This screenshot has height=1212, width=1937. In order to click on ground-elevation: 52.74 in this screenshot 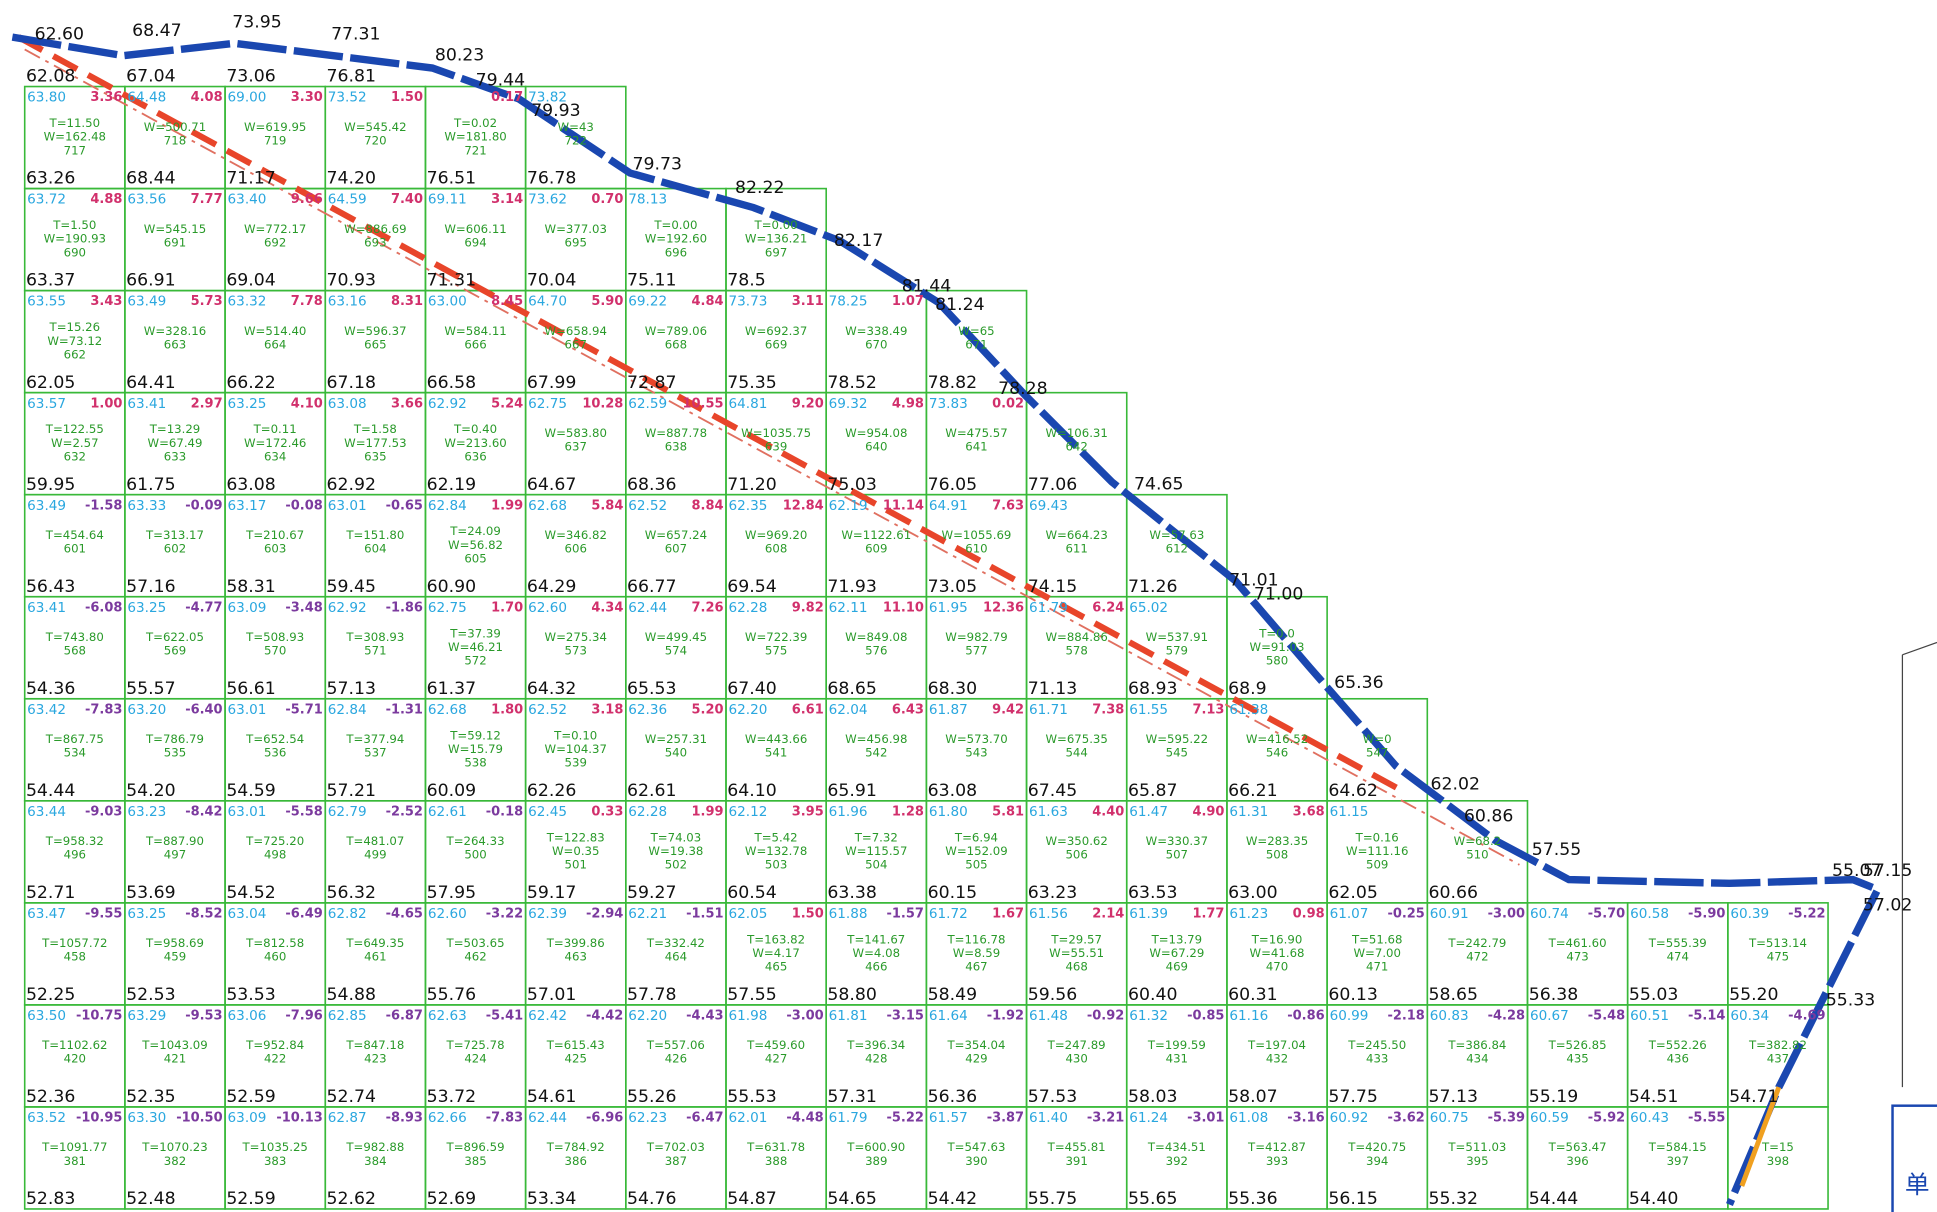, I will do `click(350, 1097)`.